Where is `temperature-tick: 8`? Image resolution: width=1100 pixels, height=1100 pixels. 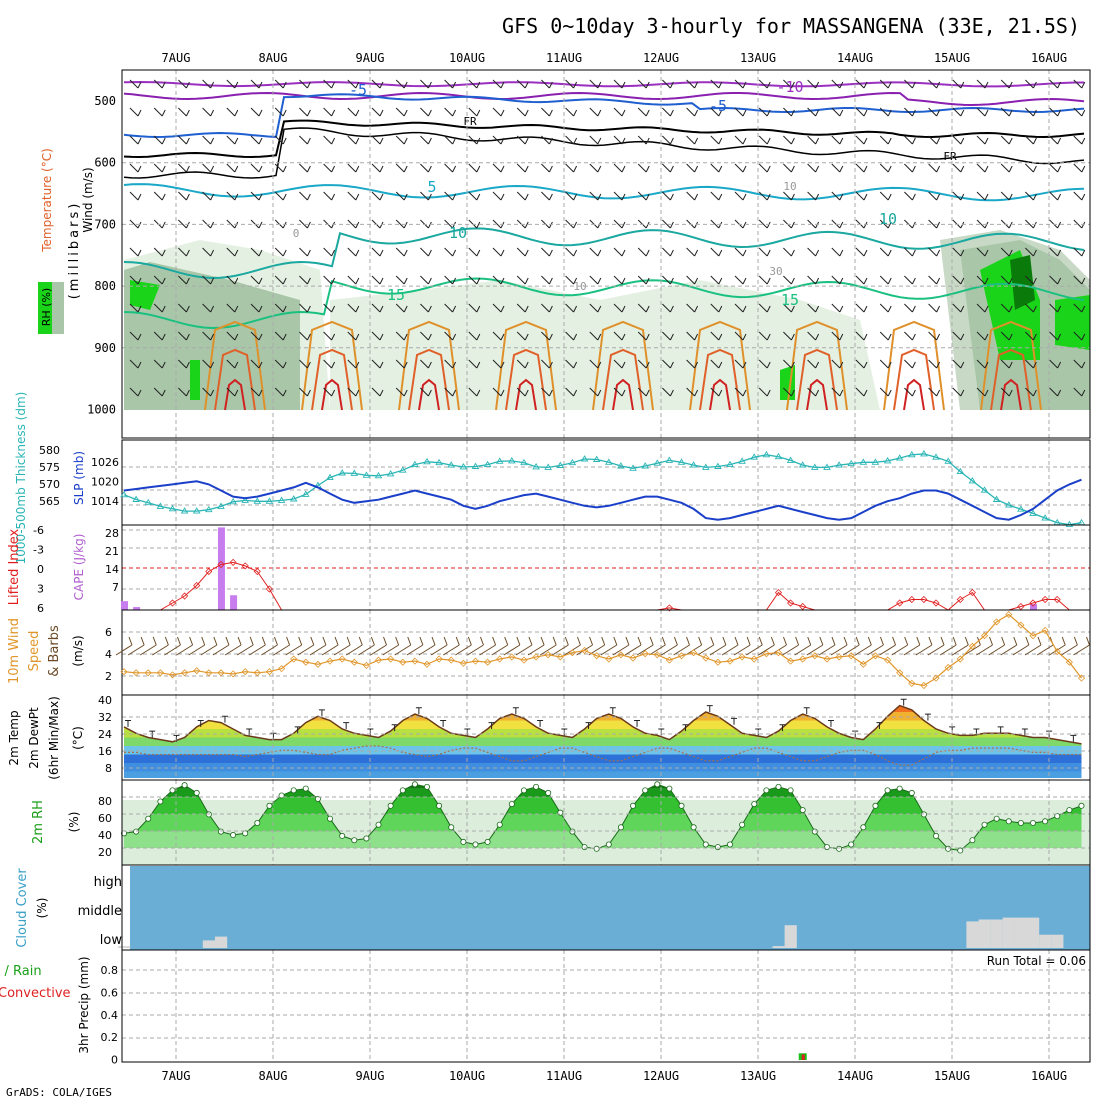
temperature-tick: 8 is located at coordinates (108, 768).